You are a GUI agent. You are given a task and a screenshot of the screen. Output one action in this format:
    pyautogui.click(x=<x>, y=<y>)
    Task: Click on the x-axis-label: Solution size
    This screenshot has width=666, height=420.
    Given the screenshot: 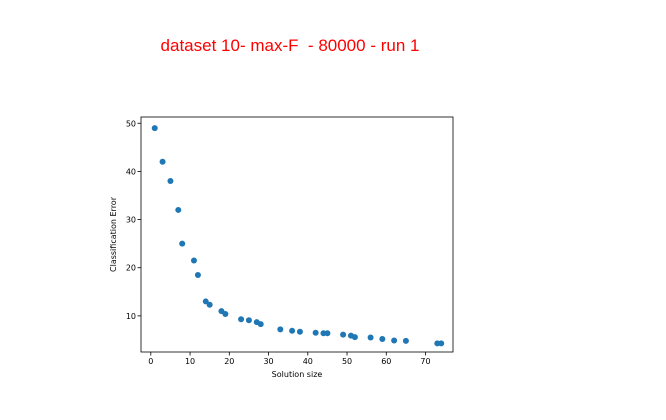 What is the action you would take?
    pyautogui.click(x=297, y=374)
    